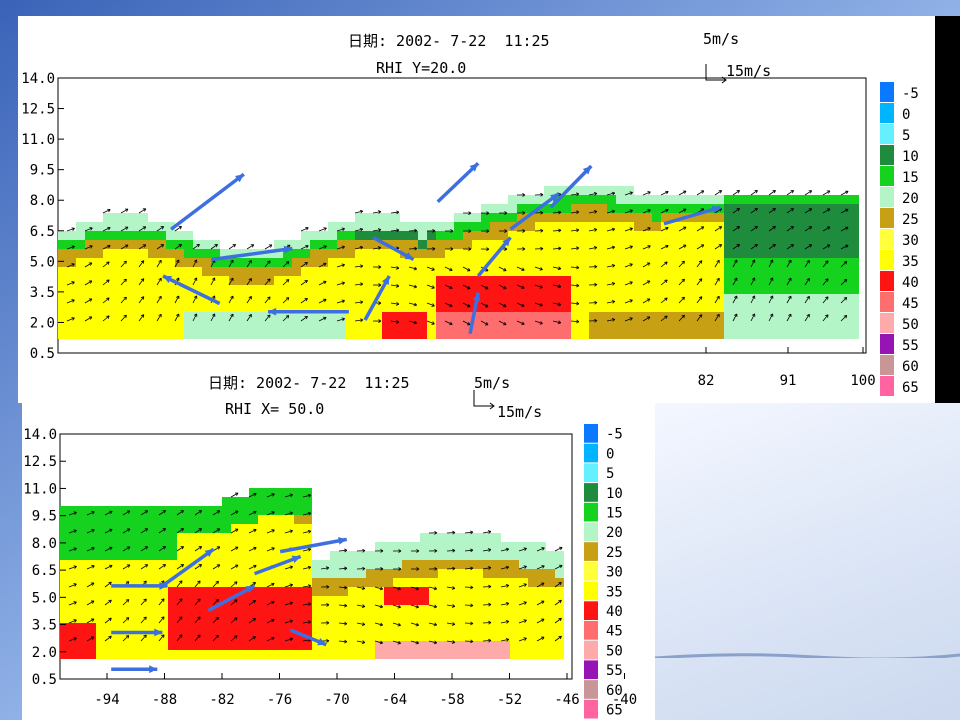 The height and width of the screenshot is (720, 960). Describe the element at coordinates (910, 157) in the screenshot. I see `legend-label: 10` at that location.